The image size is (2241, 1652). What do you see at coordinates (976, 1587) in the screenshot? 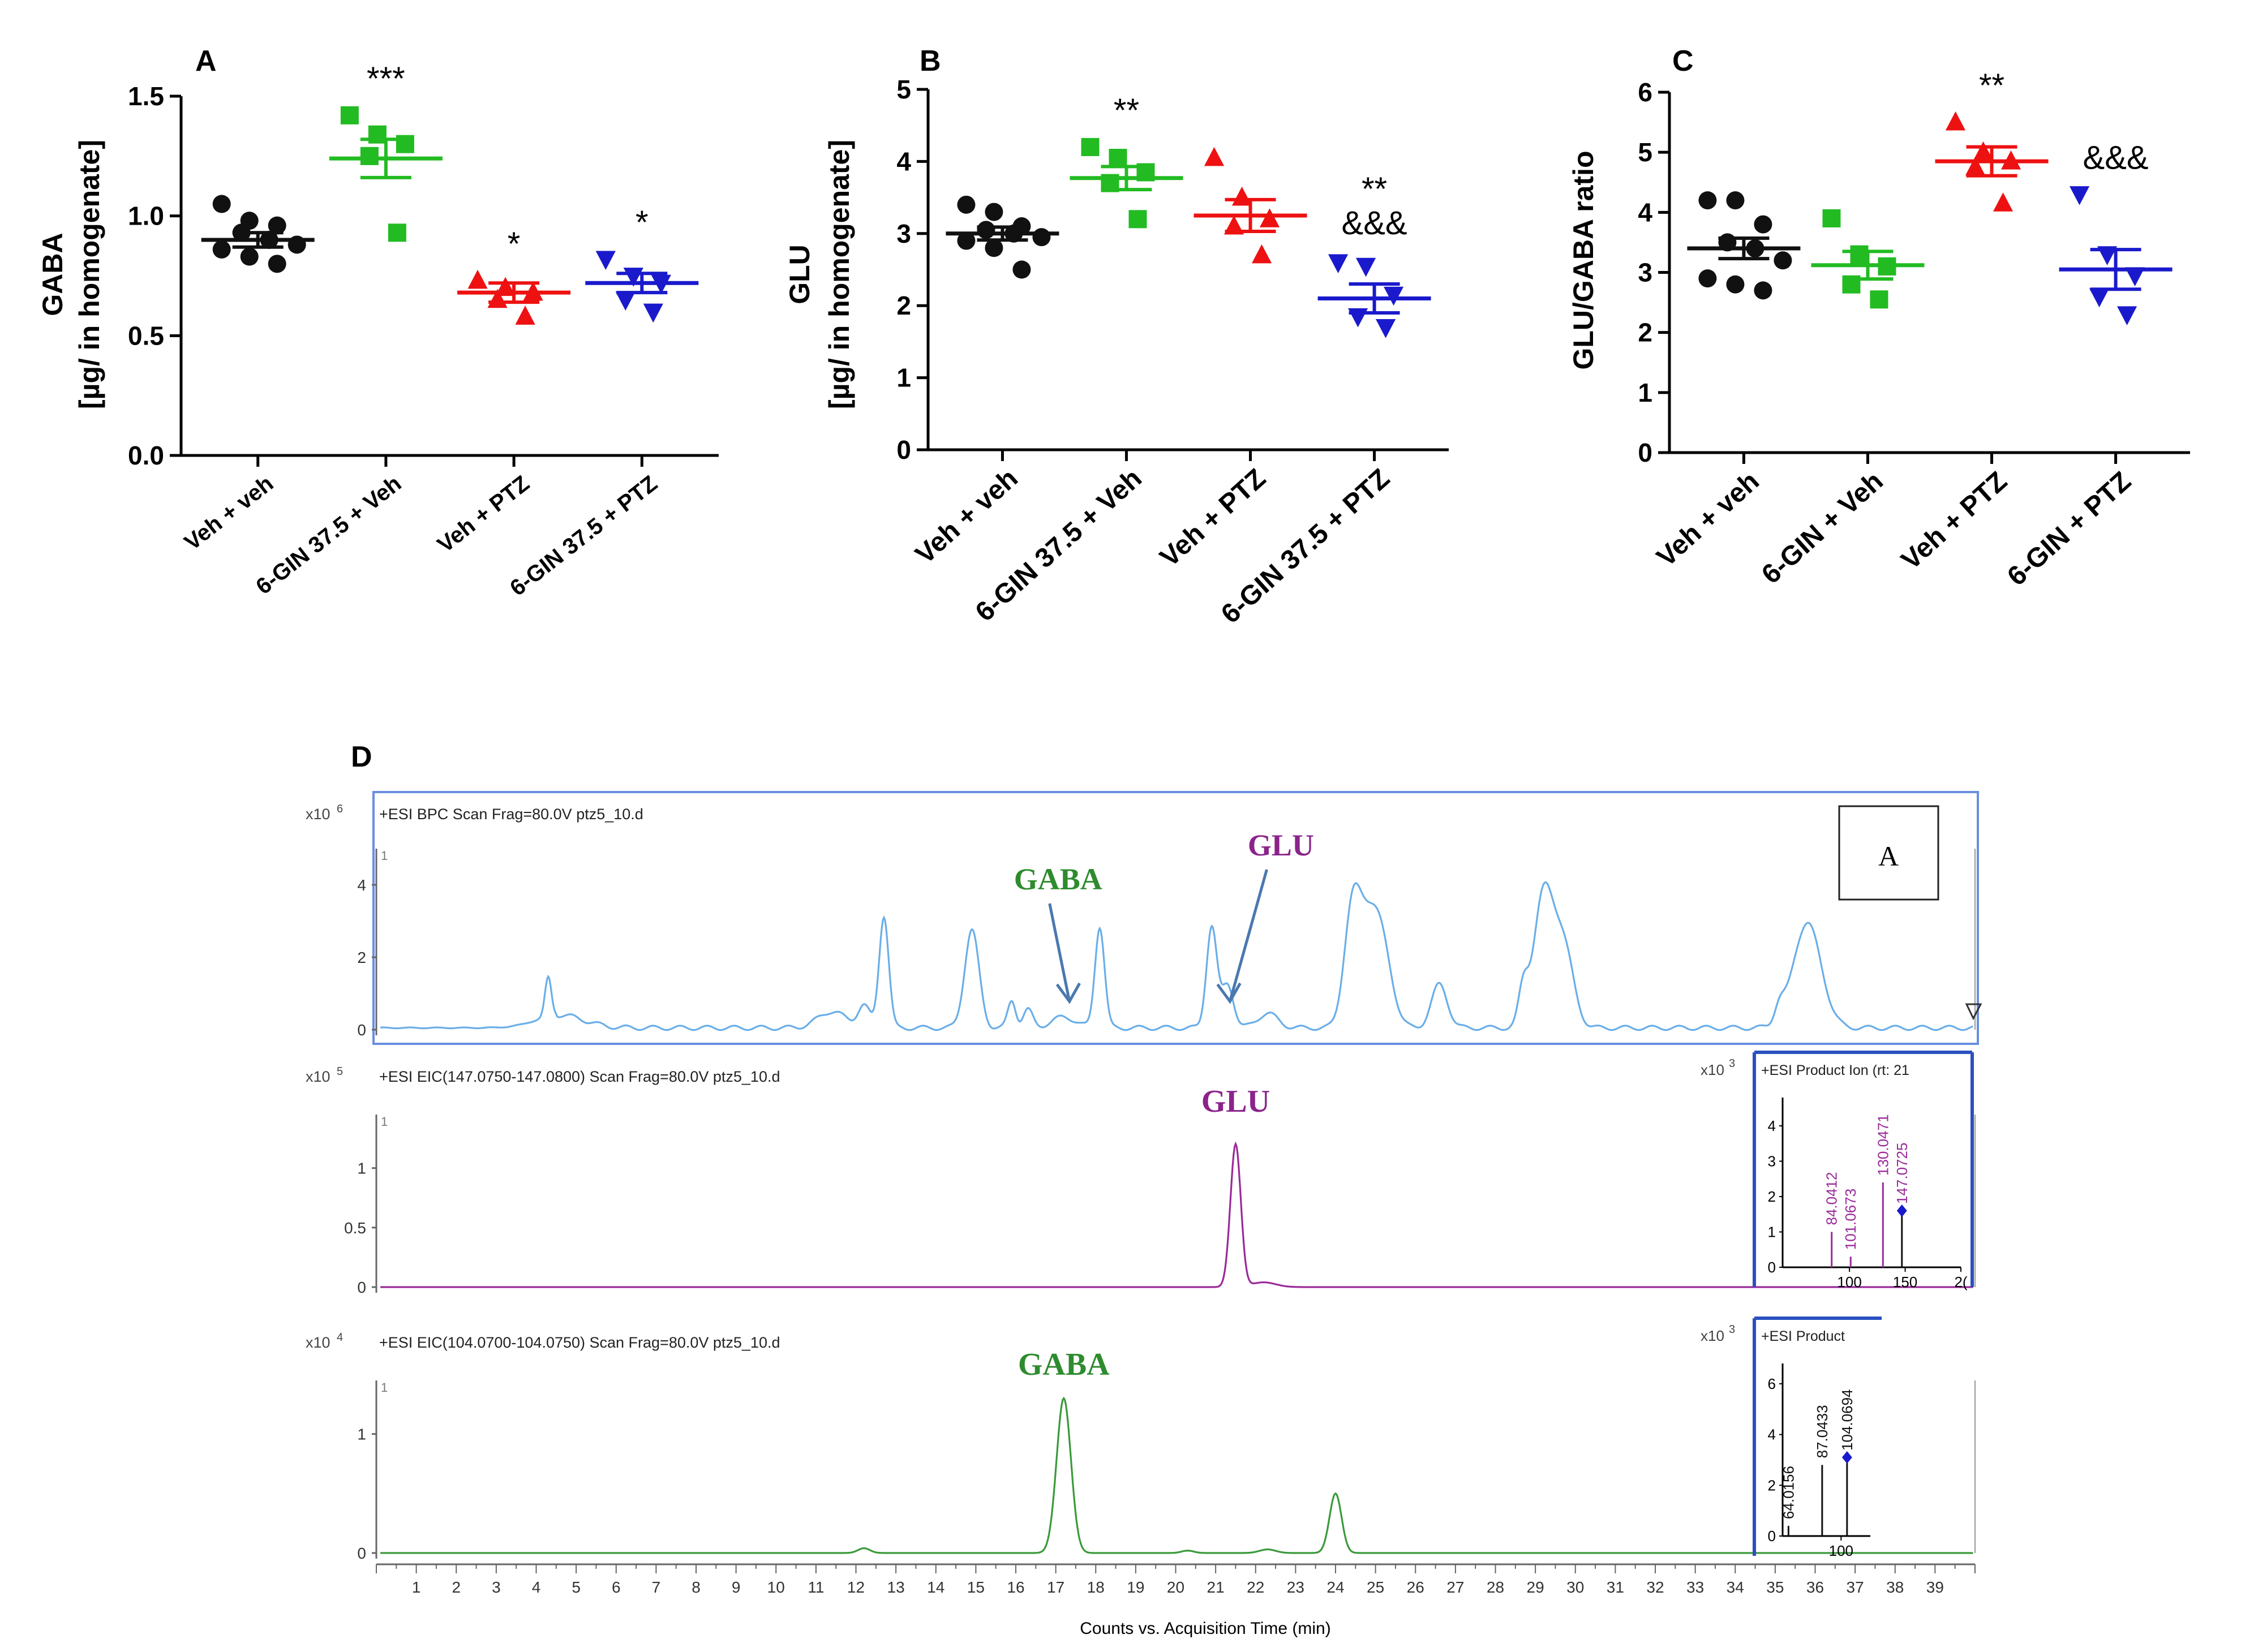
I see `time-tick-label: 15` at bounding box center [976, 1587].